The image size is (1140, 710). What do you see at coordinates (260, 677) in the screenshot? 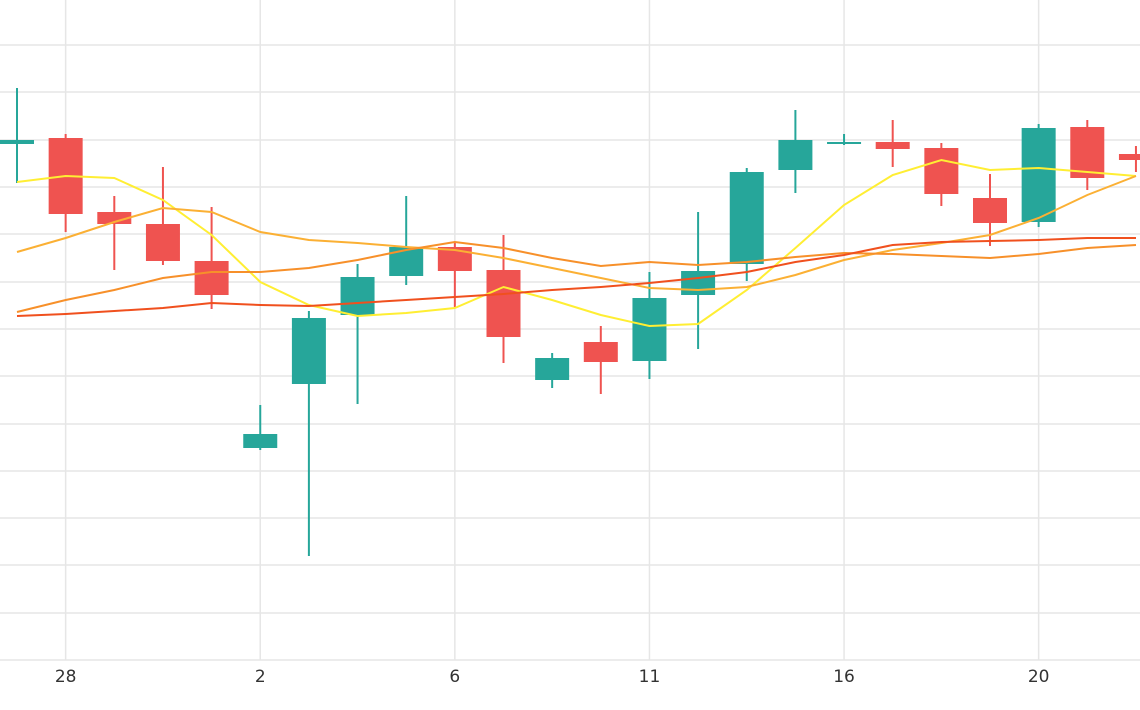
I see `x-tick-label: 2` at bounding box center [260, 677].